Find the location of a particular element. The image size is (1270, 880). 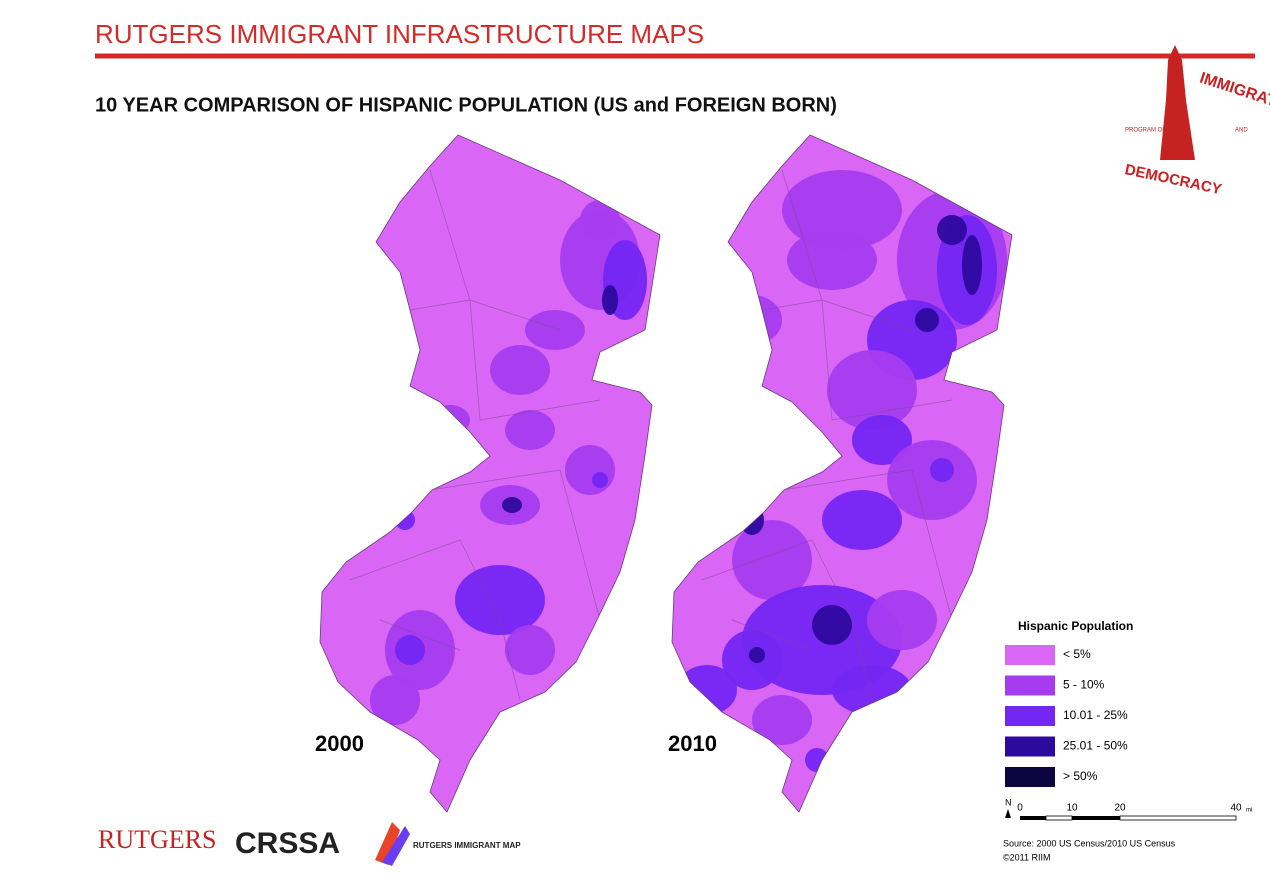

rutgers-logo: RUTGERS is located at coordinates (157, 839).